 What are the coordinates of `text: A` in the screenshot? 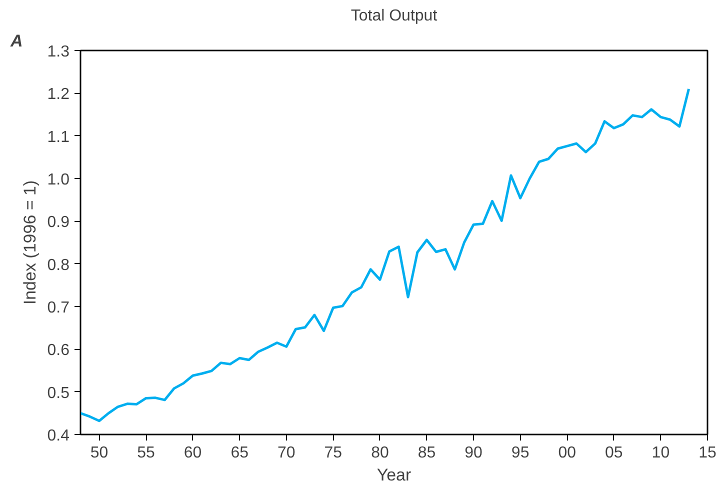 It's located at (16, 41).